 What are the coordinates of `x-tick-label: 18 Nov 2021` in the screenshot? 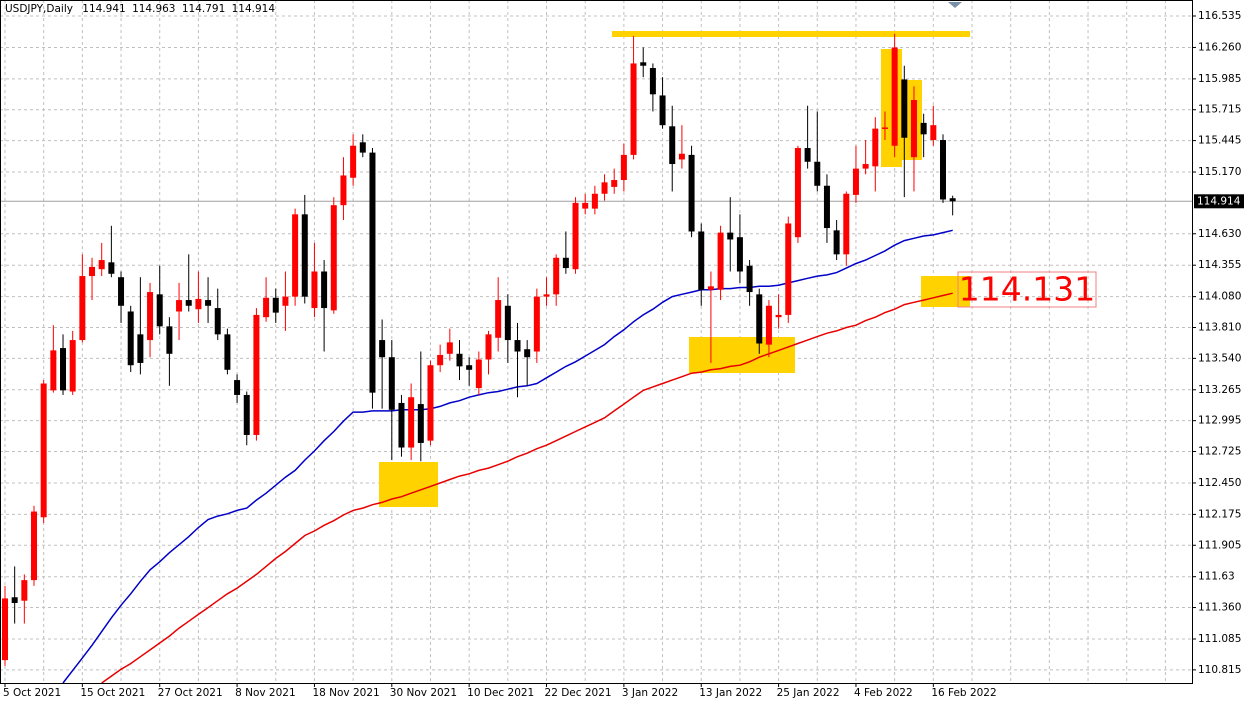 It's located at (345, 693).